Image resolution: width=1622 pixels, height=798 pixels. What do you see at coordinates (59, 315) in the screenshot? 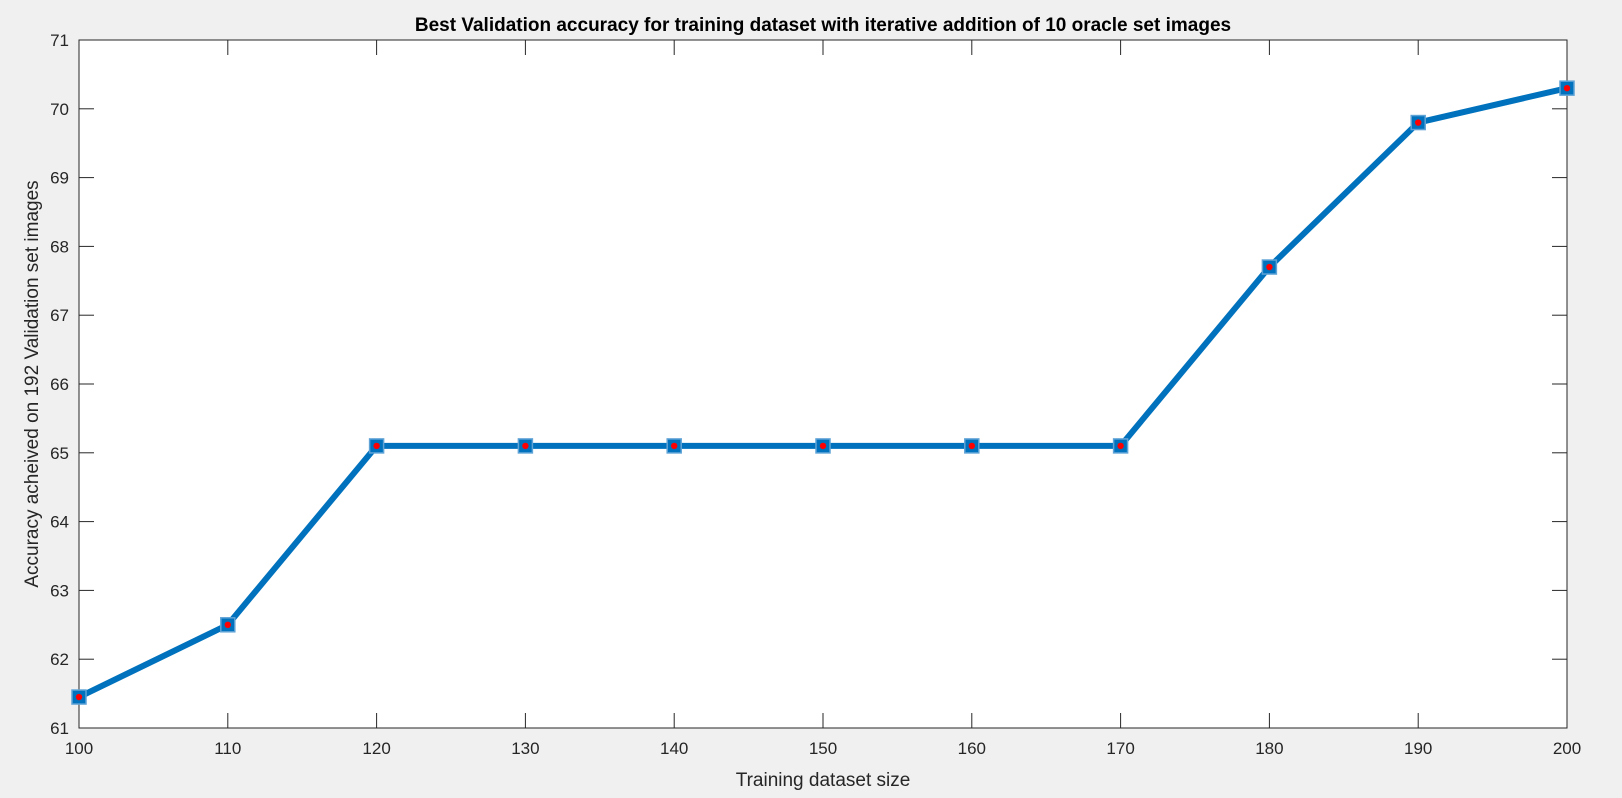
I see `y-tick-label: 67` at bounding box center [59, 315].